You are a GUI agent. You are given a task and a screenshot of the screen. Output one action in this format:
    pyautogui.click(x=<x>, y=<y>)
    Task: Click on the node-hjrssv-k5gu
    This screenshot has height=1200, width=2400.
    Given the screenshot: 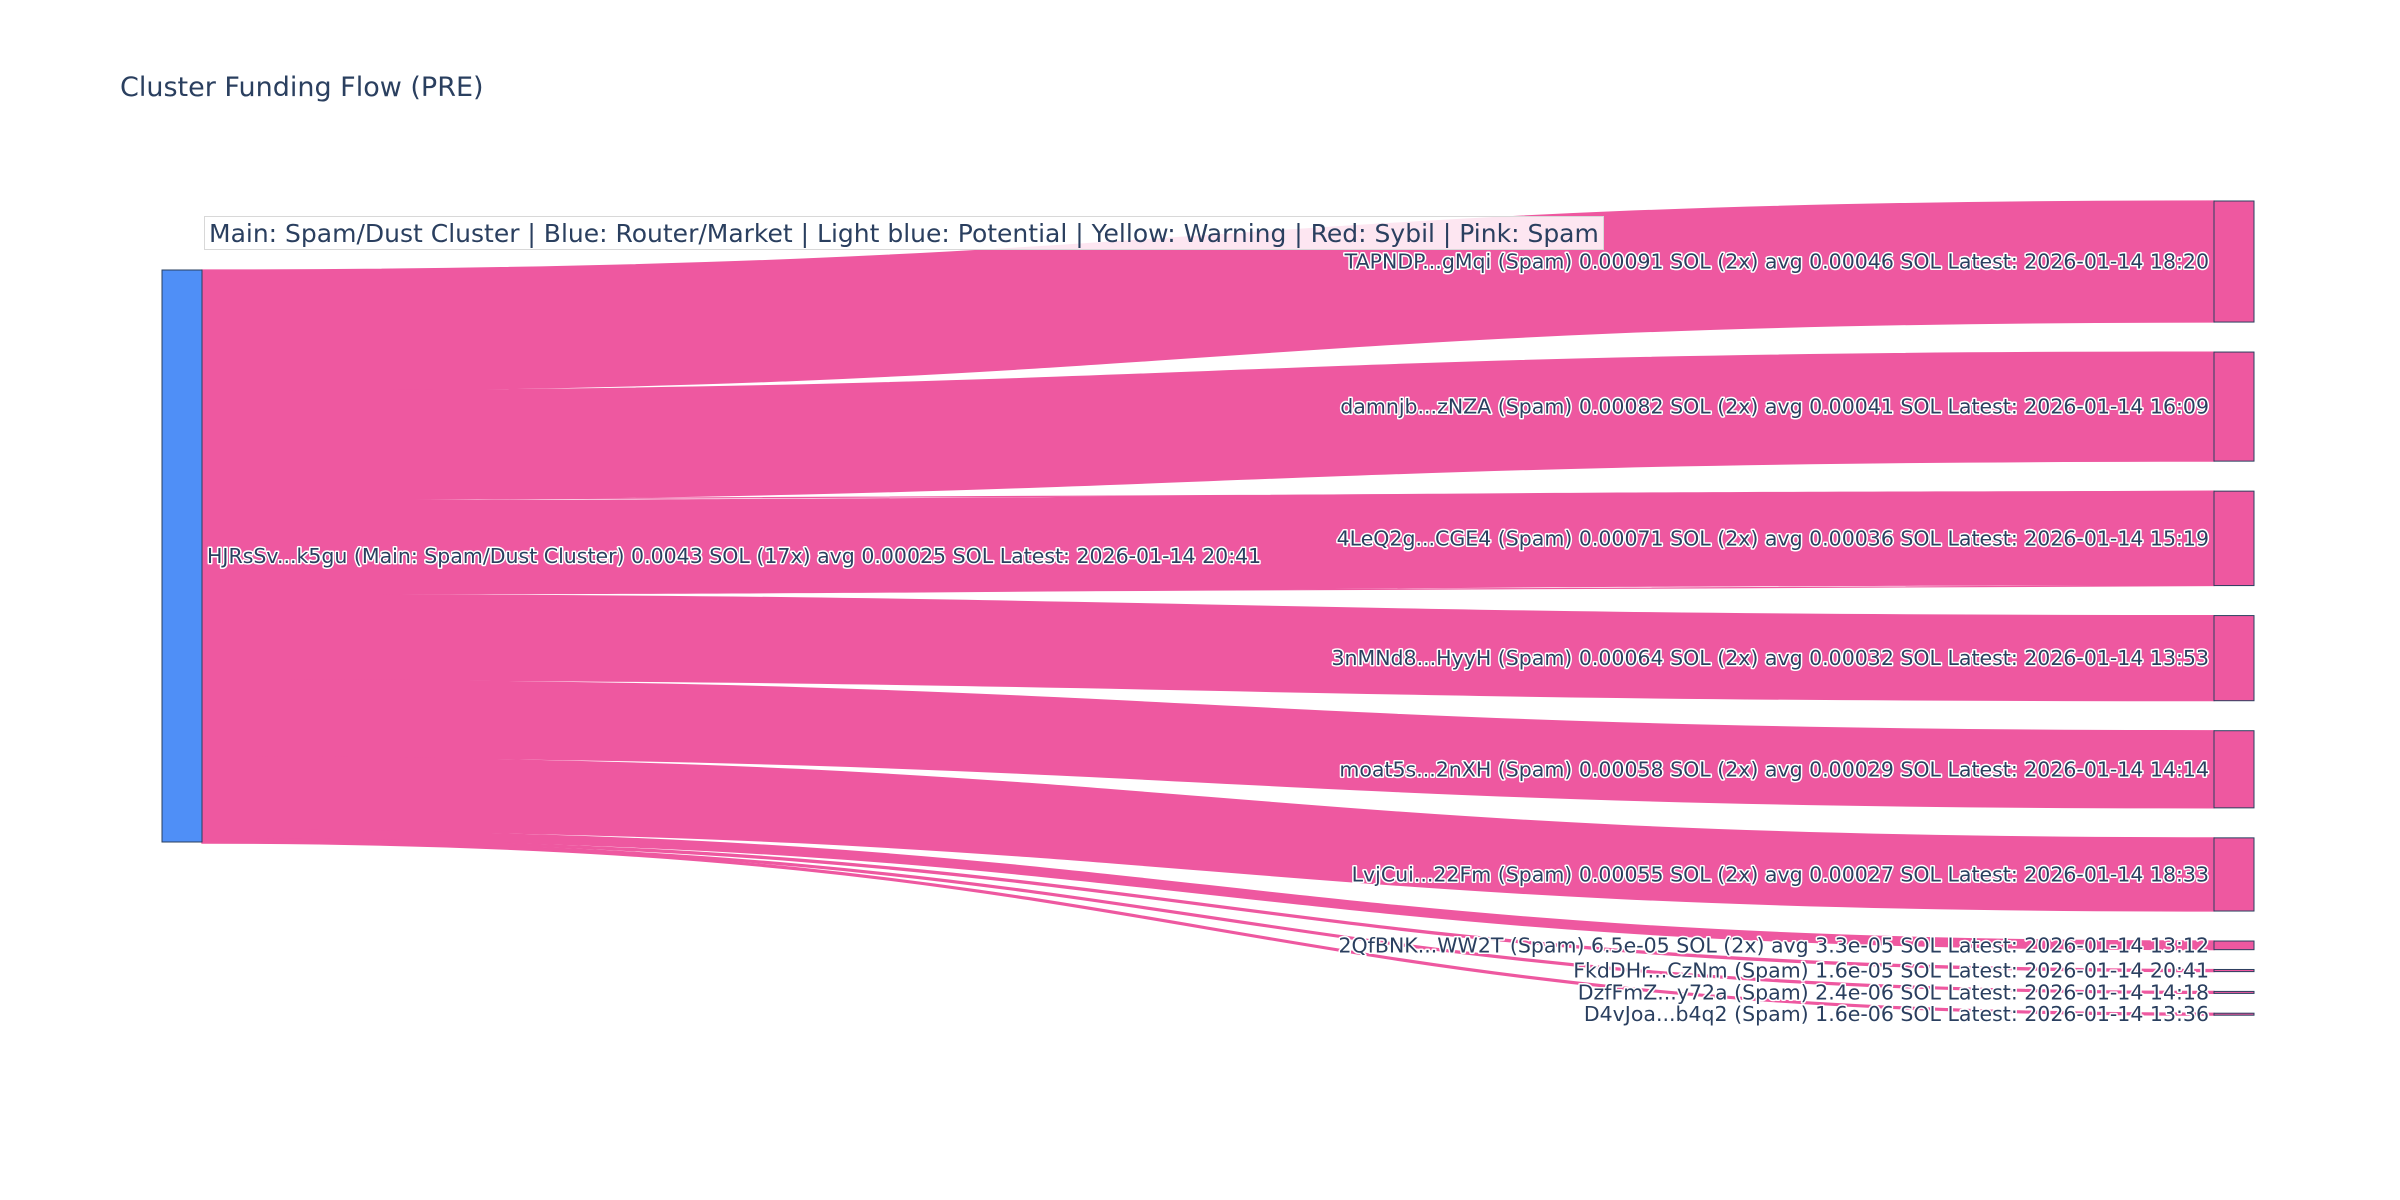 What is the action you would take?
    pyautogui.click(x=182, y=556)
    